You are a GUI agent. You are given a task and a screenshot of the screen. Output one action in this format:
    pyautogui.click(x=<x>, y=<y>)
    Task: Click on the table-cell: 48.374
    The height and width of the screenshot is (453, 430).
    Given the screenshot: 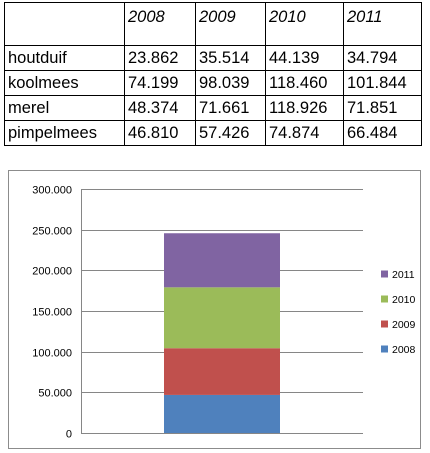 What is the action you would take?
    pyautogui.click(x=160, y=108)
    